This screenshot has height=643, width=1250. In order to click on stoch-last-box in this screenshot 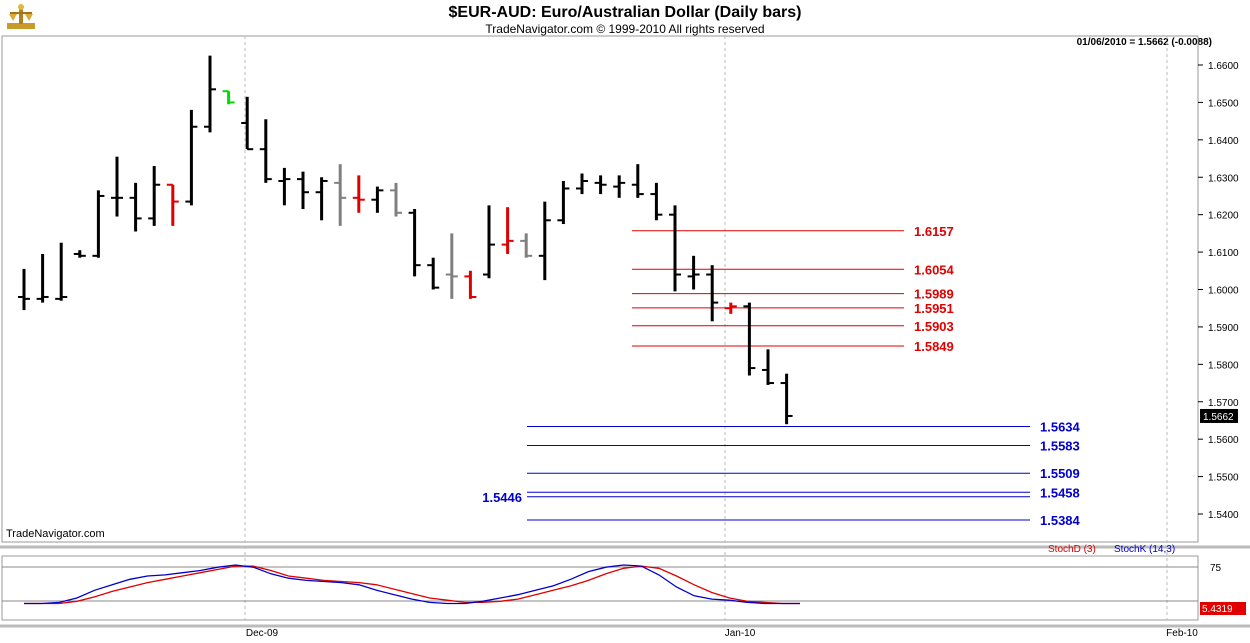, I will do `click(1223, 608)`.